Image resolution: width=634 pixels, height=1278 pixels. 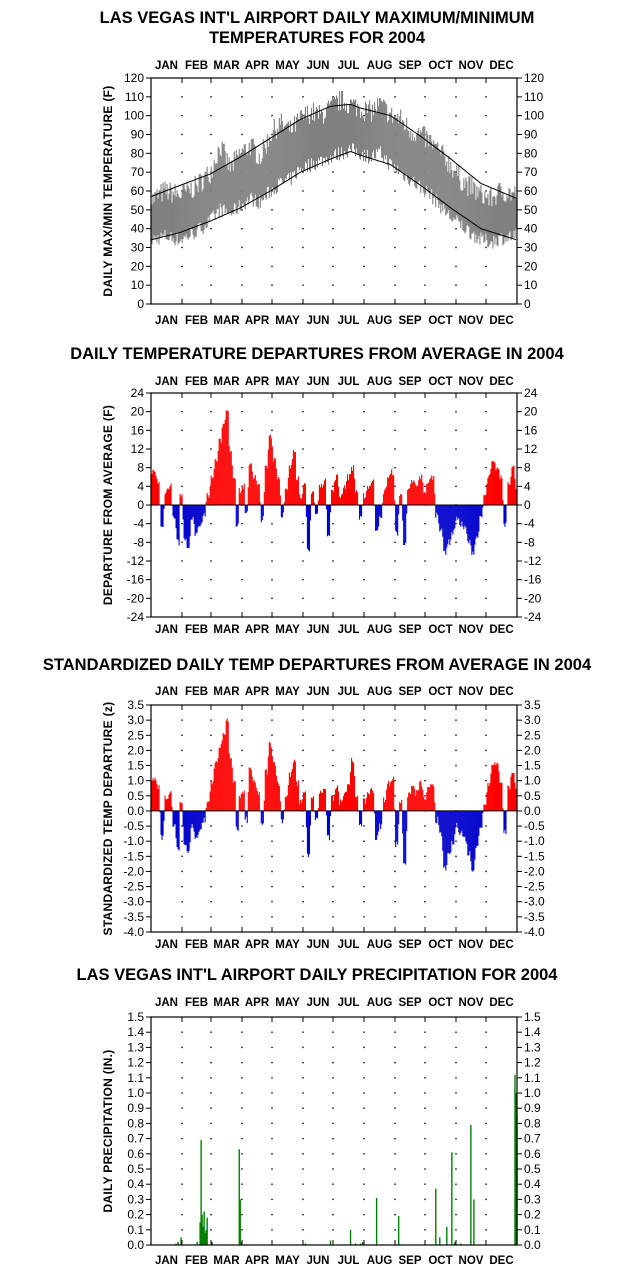 What do you see at coordinates (531, 430) in the screenshot?
I see `y-tick-label-right: 16` at bounding box center [531, 430].